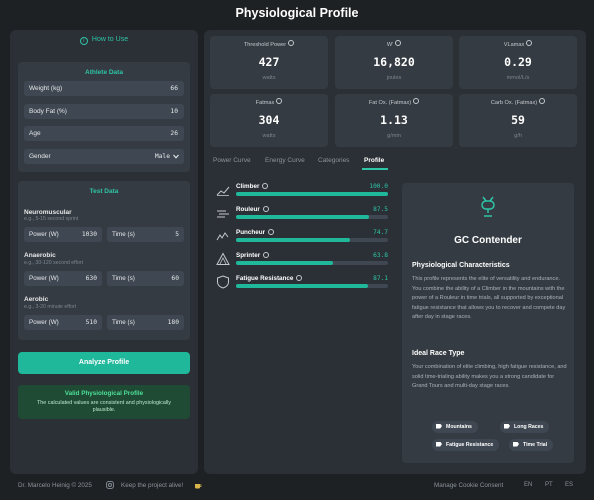 Image resolution: width=594 pixels, height=500 pixels. I want to click on aerobic-hint: e.g., 3-20 minute effort, so click(50, 307).